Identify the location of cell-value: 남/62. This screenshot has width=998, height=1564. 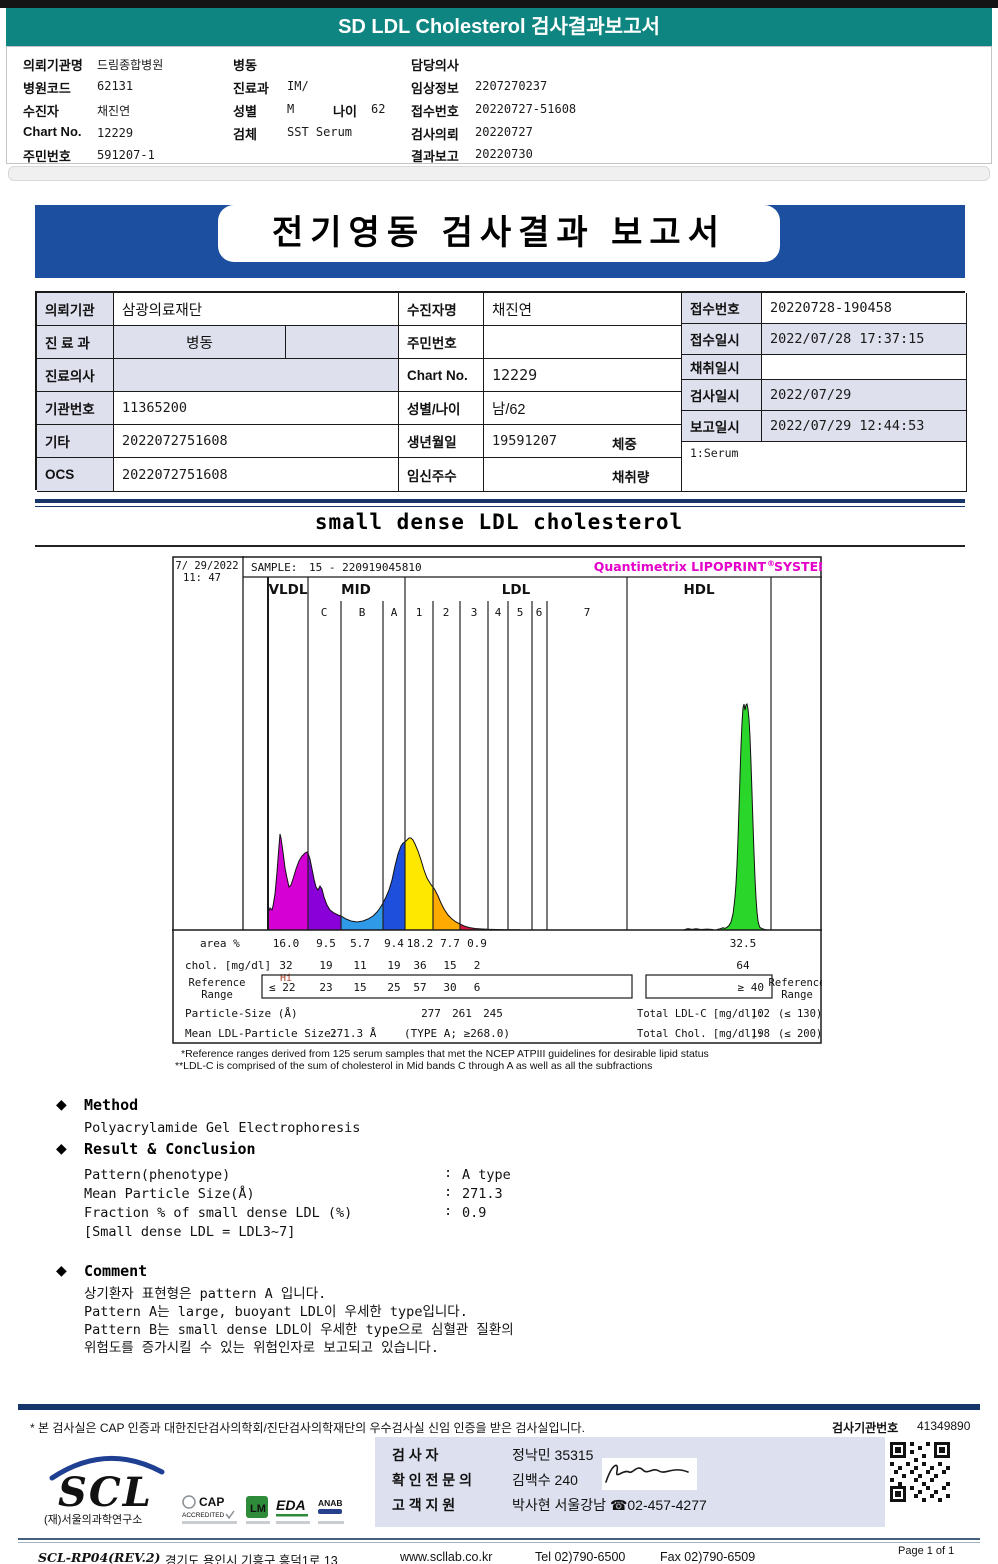
(583, 408).